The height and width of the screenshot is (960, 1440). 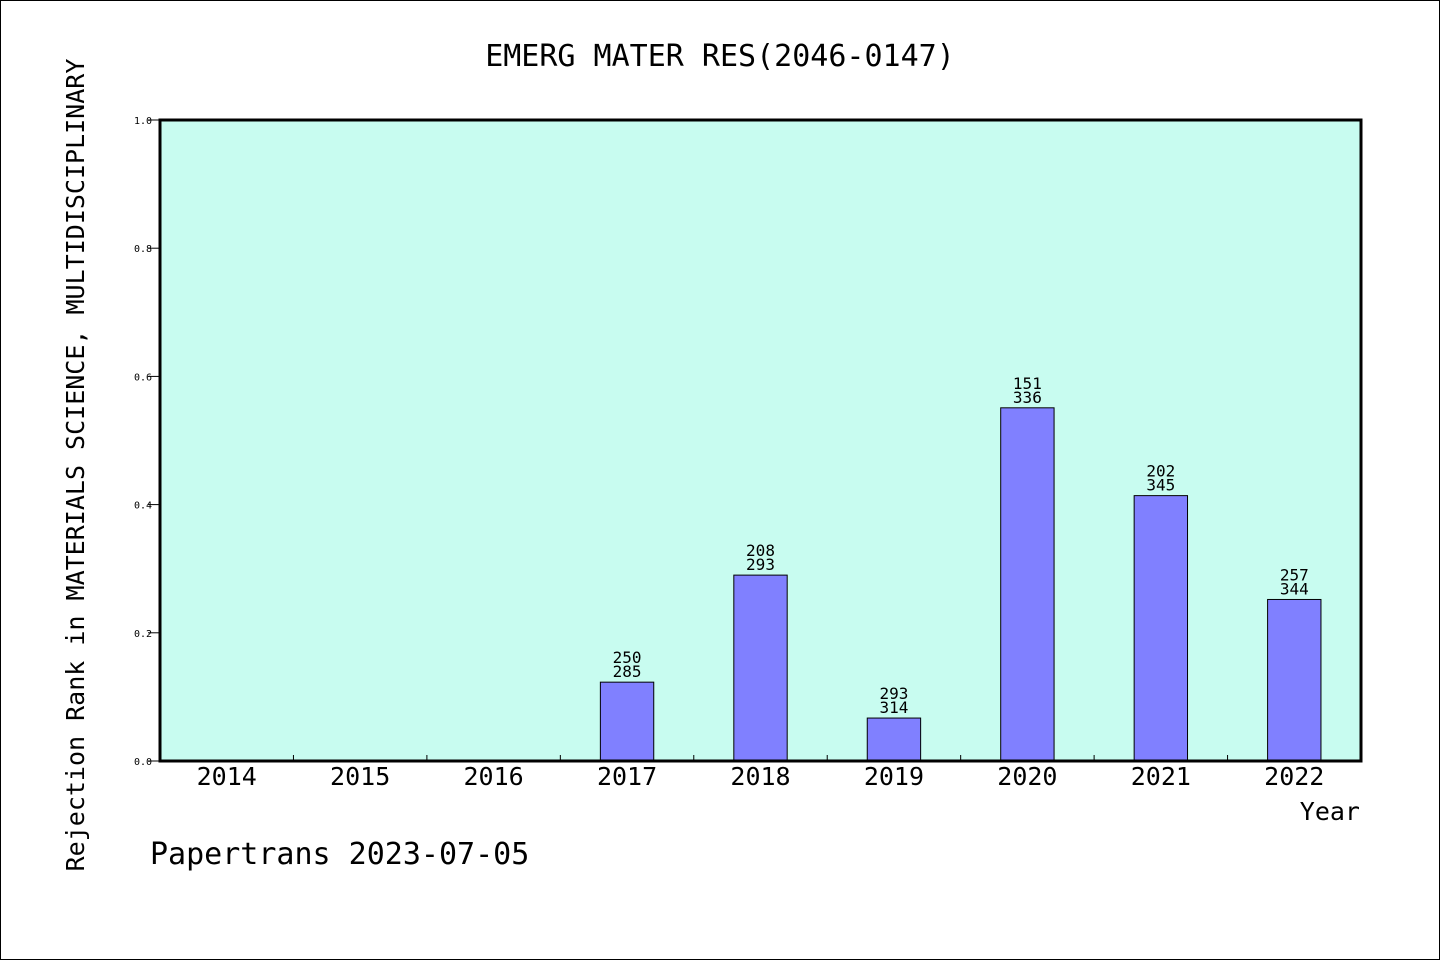 What do you see at coordinates (143, 762) in the screenshot?
I see `y-tick-label: 0.0` at bounding box center [143, 762].